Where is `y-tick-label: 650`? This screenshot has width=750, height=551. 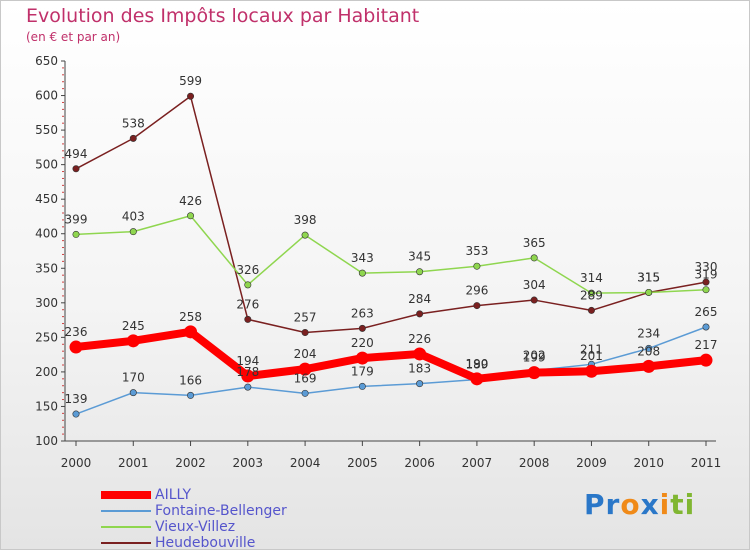 y-tick-label: 650 is located at coordinates (46, 61).